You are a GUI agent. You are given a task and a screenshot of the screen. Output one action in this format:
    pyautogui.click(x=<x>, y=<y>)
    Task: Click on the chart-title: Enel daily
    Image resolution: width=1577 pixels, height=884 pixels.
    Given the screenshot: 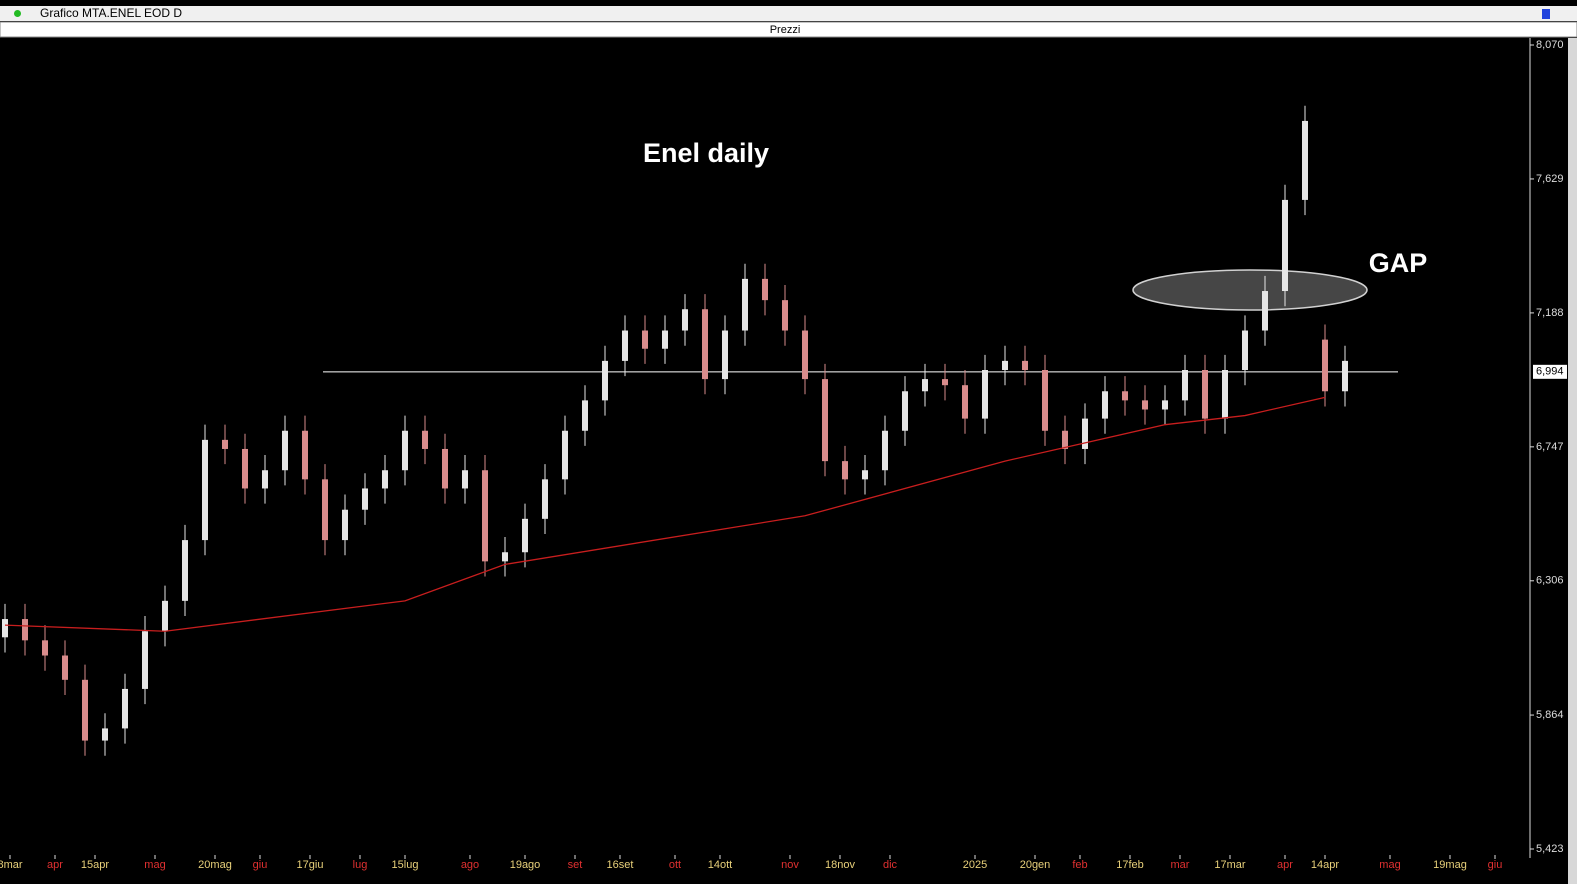 What is the action you would take?
    pyautogui.click(x=706, y=153)
    